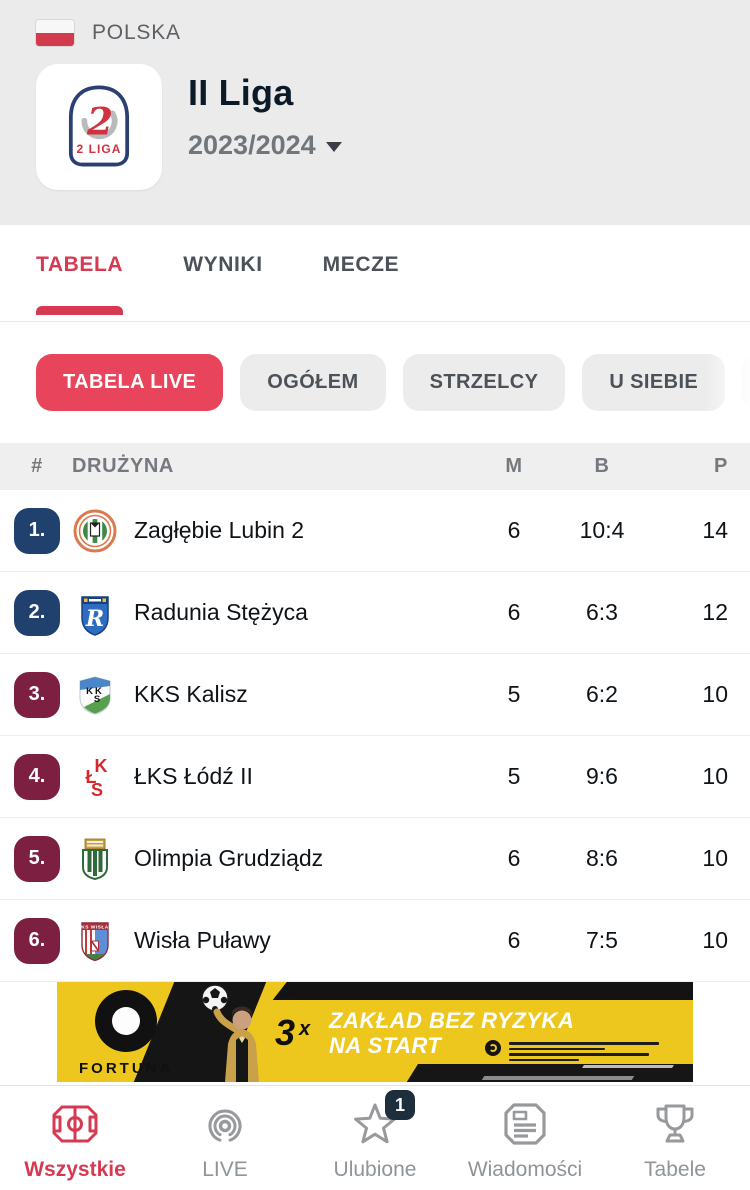  I want to click on fortuna-ad-banner: FORTUNA 3 x Z, so click(375, 1032).